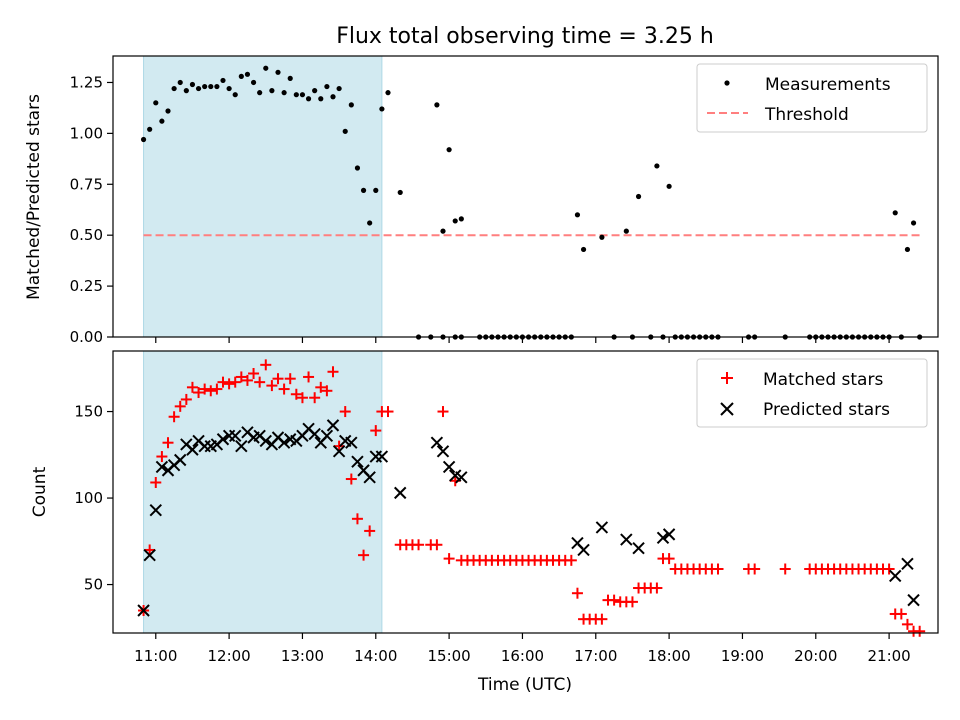 The width and height of the screenshot is (960, 720). I want to click on x-tick-label: 11:00, so click(155, 656).